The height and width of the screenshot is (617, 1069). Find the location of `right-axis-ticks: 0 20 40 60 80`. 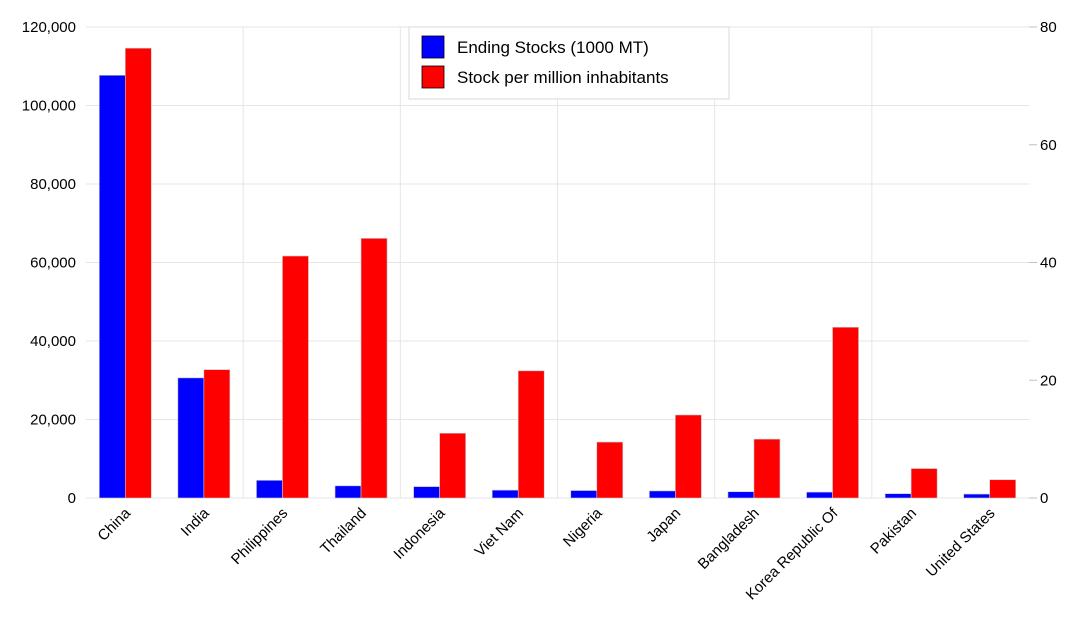

right-axis-ticks: 0 20 40 60 80 is located at coordinates (1043, 263).